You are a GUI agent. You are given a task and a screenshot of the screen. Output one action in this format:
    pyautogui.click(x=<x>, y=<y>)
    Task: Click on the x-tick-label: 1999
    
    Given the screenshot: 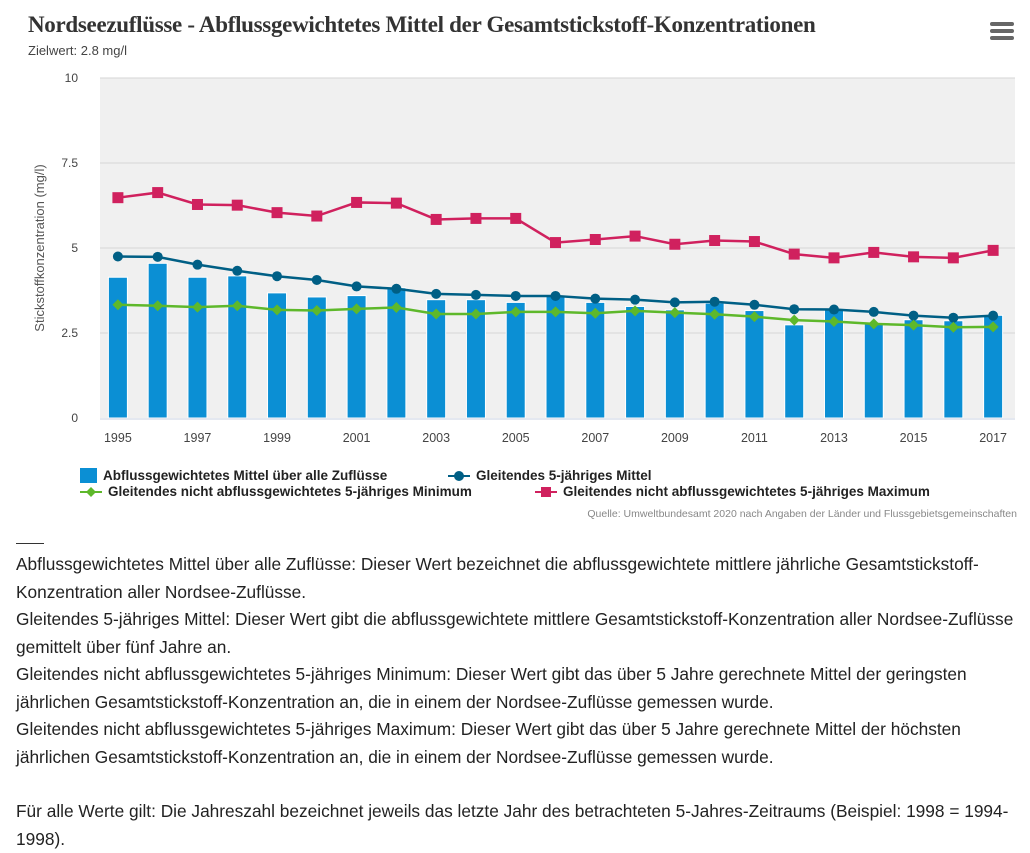 What is the action you would take?
    pyautogui.click(x=277, y=438)
    